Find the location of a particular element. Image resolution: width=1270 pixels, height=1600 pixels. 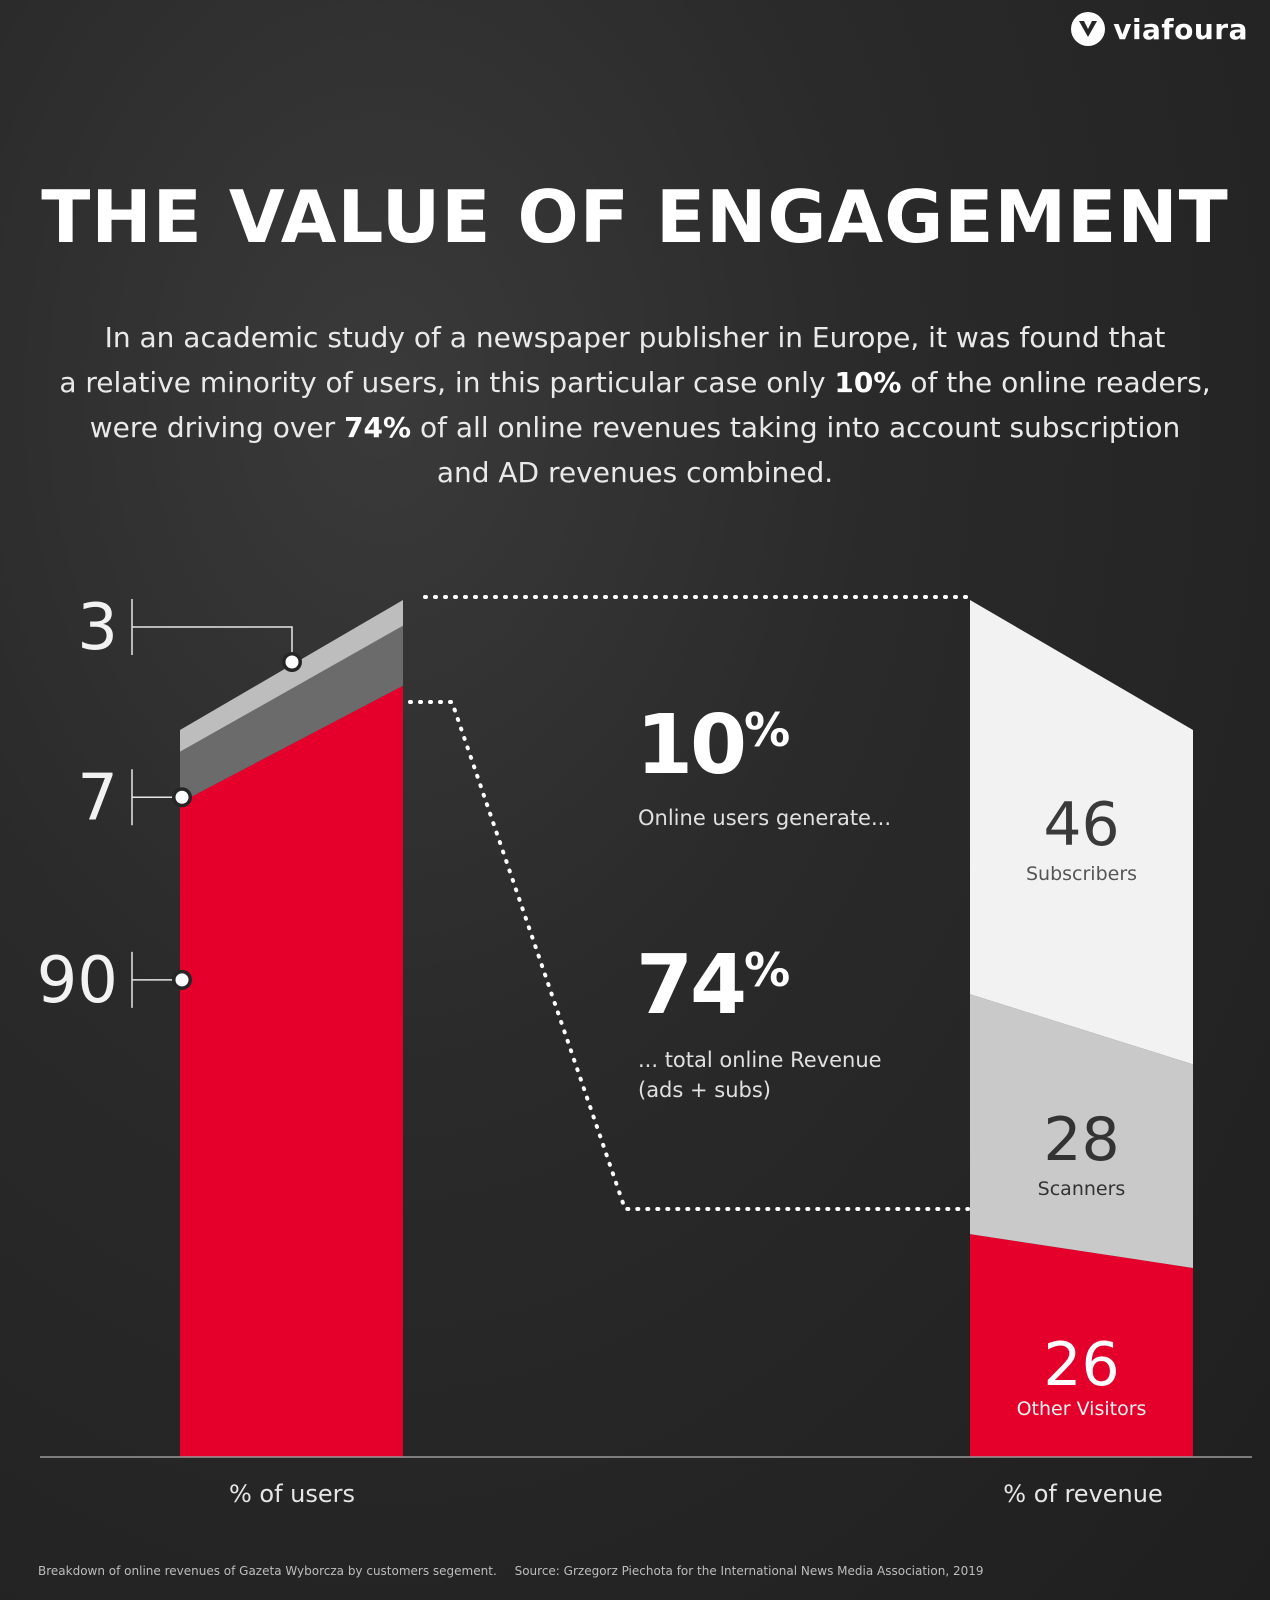

revenue-value-label-1: 28 is located at coordinates (1081, 1140).